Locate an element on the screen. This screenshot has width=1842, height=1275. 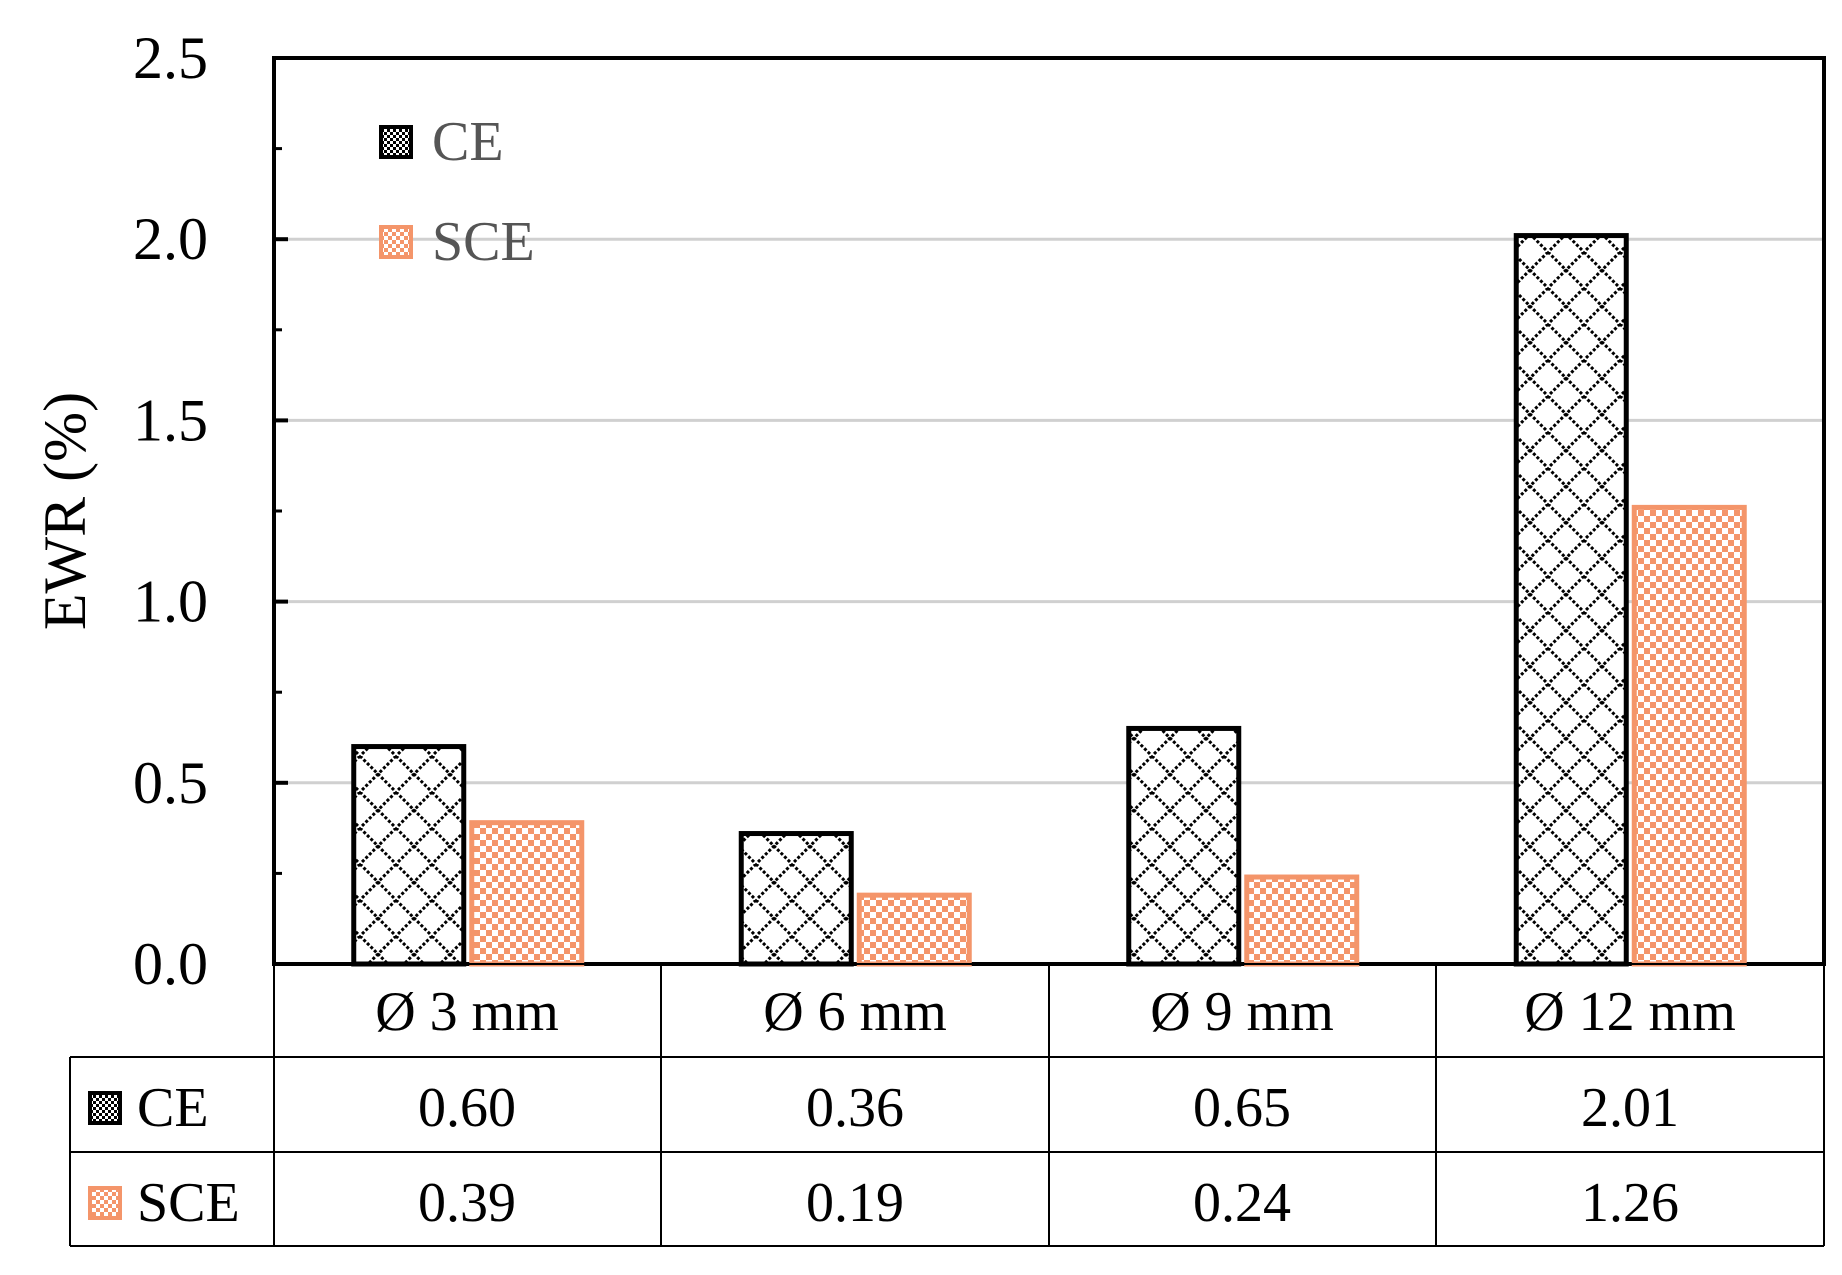
table-value-ce: 0.65 is located at coordinates (1242, 1108).